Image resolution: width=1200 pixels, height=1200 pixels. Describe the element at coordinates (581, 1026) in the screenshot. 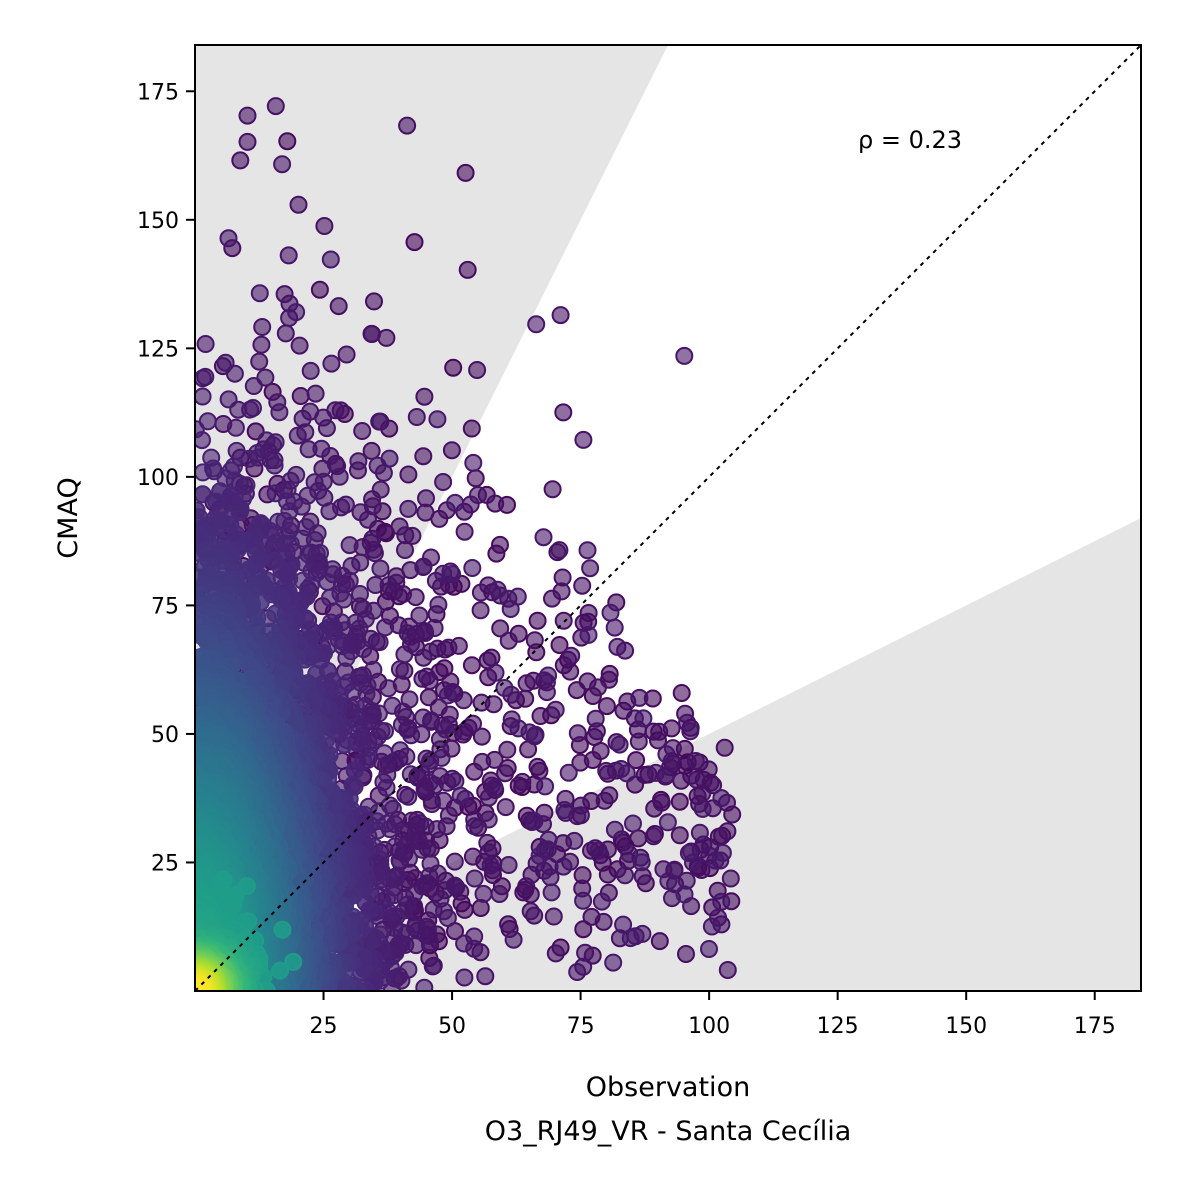

I see `x-tick-label: 75` at that location.